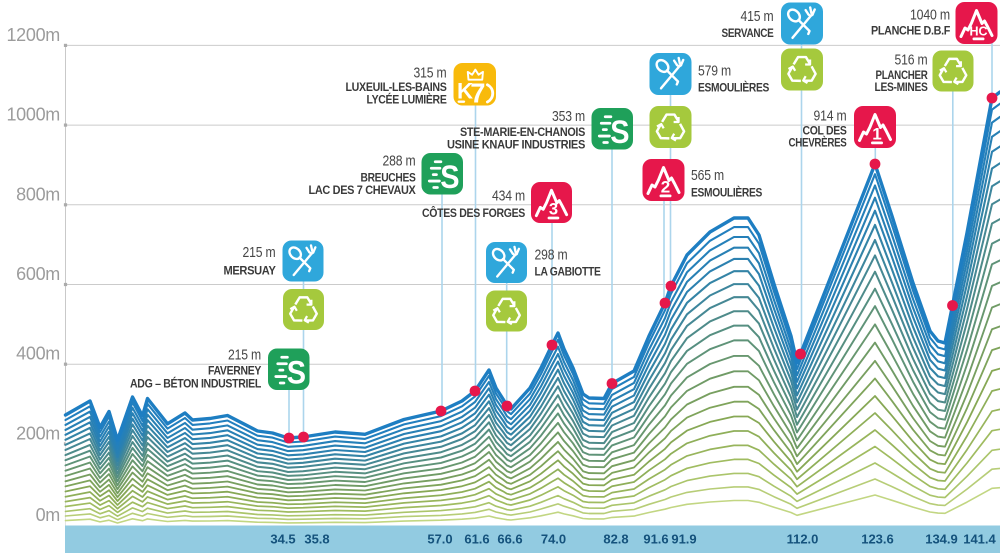 The image size is (1000, 553). What do you see at coordinates (316, 539) in the screenshot?
I see `svg-text: 35.8` at bounding box center [316, 539].